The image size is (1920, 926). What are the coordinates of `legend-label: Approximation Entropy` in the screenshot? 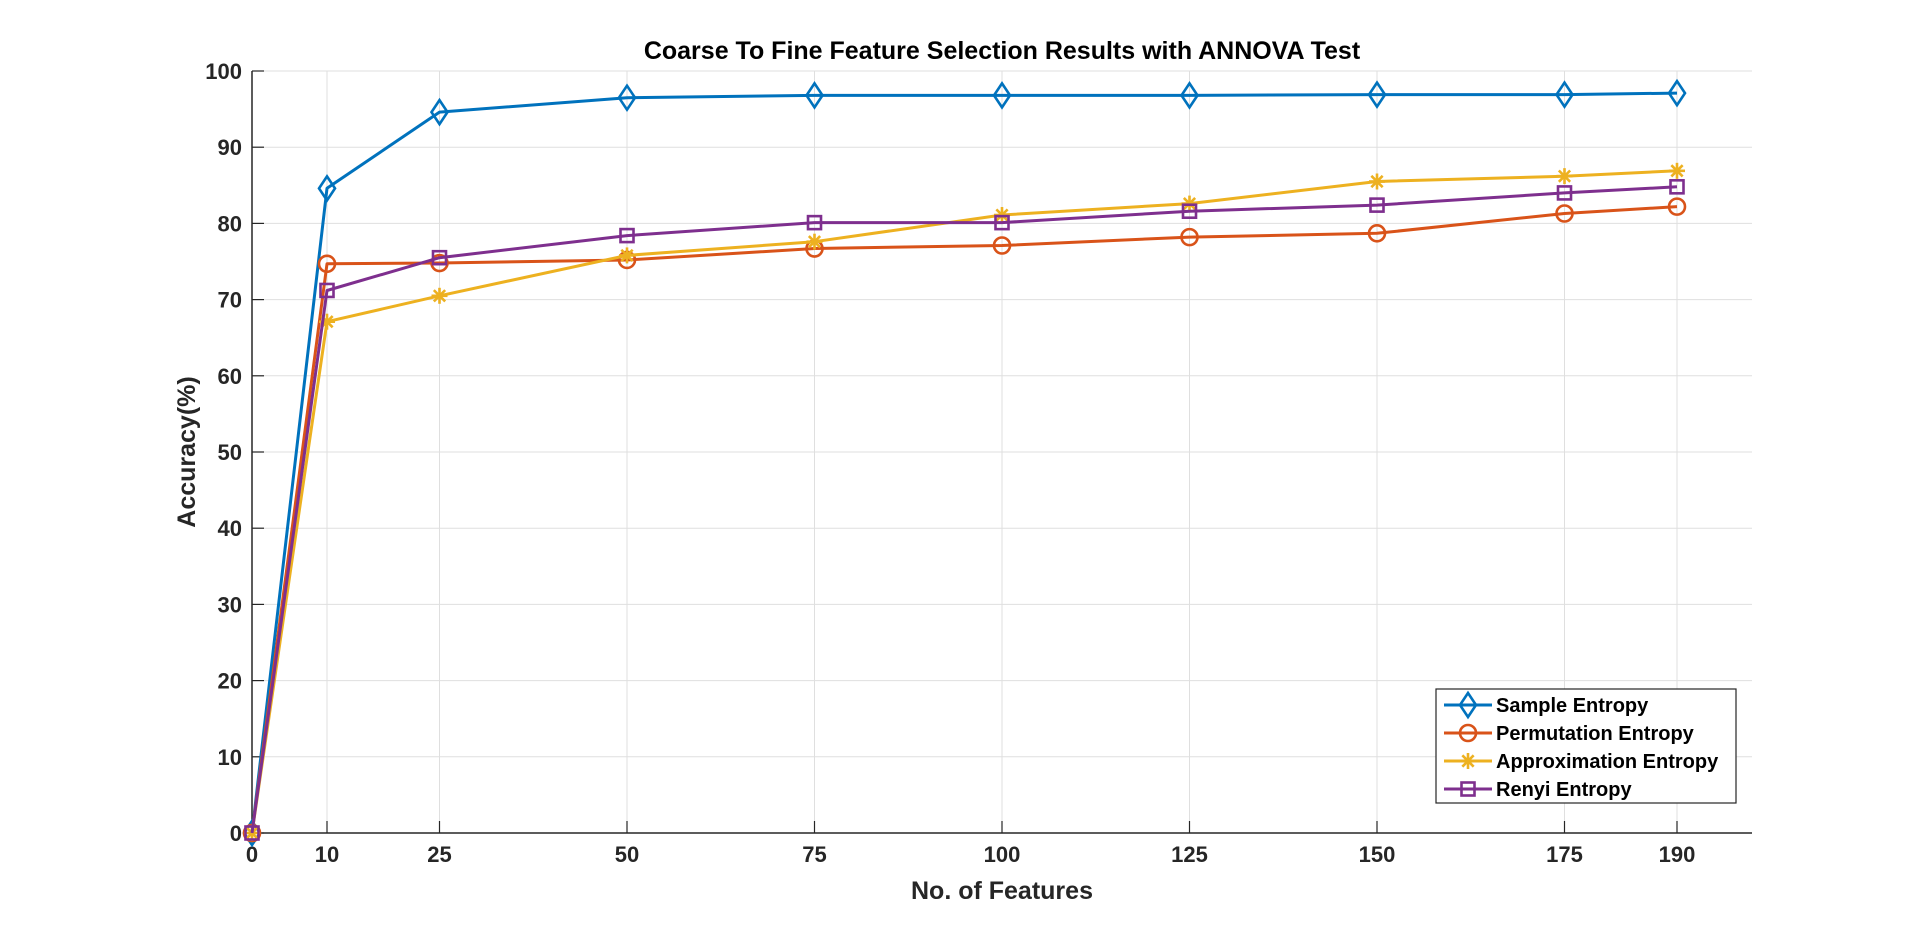 It's located at (1607, 762).